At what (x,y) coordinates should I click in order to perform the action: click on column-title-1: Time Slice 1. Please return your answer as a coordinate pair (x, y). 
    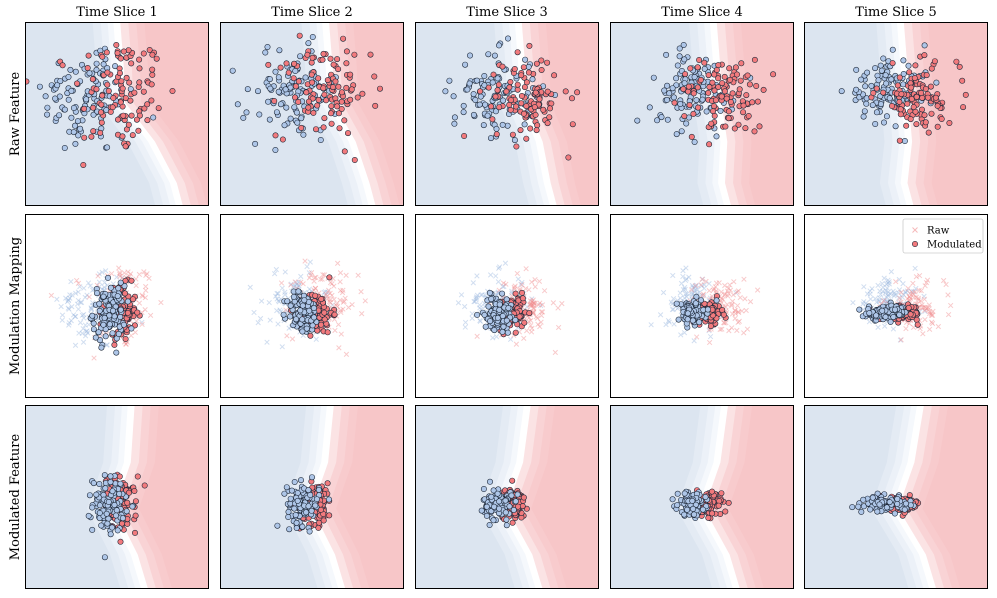
    Looking at the image, I should click on (117, 12).